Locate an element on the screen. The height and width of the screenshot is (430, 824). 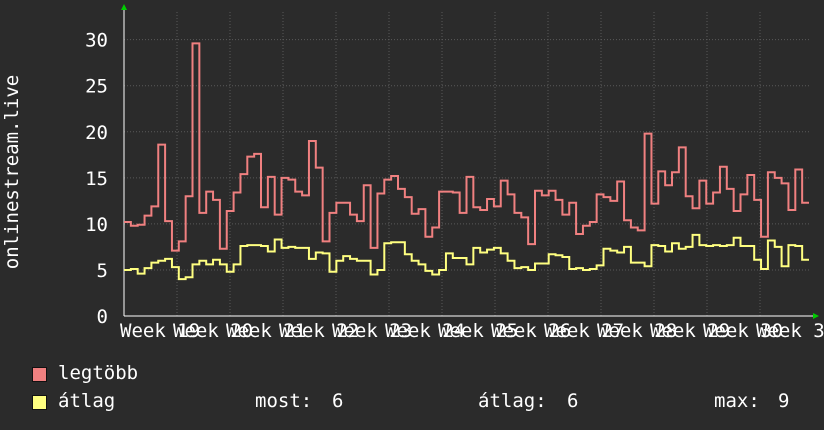
series-line-atlag is located at coordinates (466, 257).